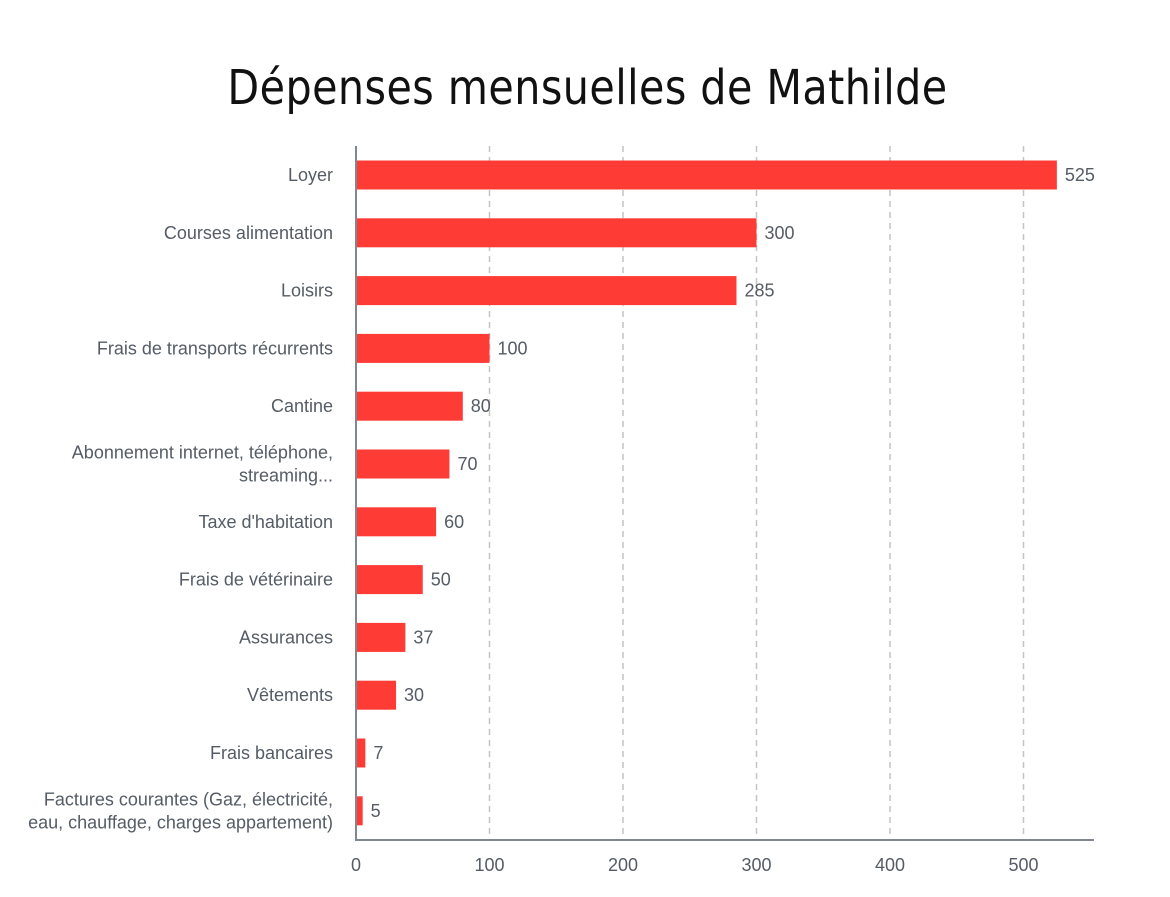 This screenshot has width=1170, height=897. I want to click on category-label: Frais de vétérinaire, so click(256, 580).